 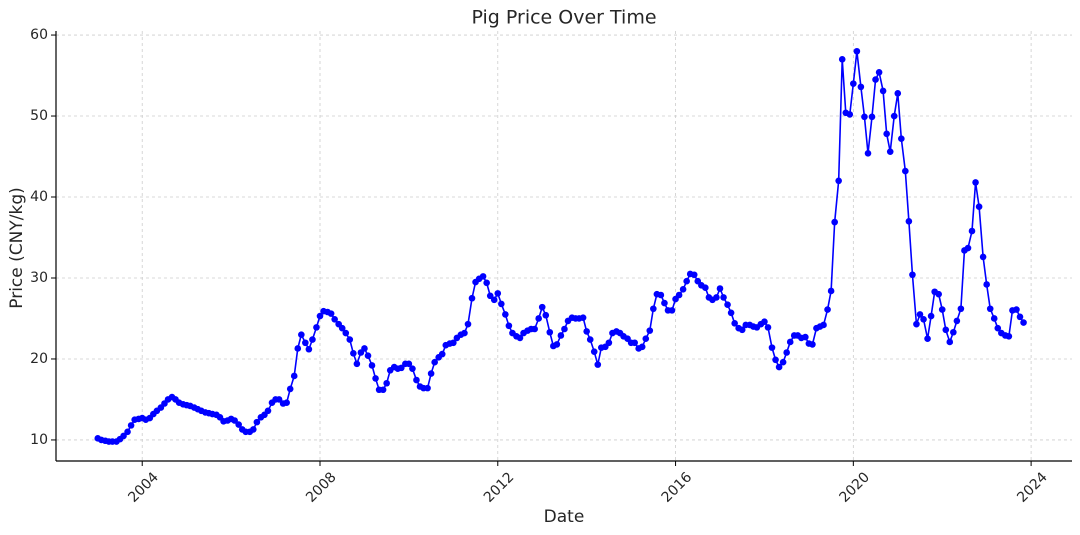 What do you see at coordinates (564, 517) in the screenshot?
I see `x-axis-label: Date` at bounding box center [564, 517].